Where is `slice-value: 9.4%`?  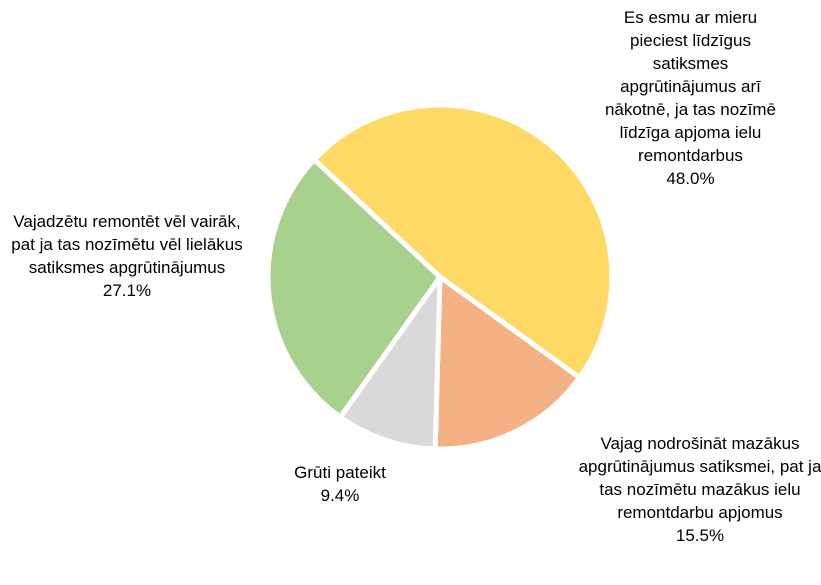
slice-value: 9.4% is located at coordinates (340, 495).